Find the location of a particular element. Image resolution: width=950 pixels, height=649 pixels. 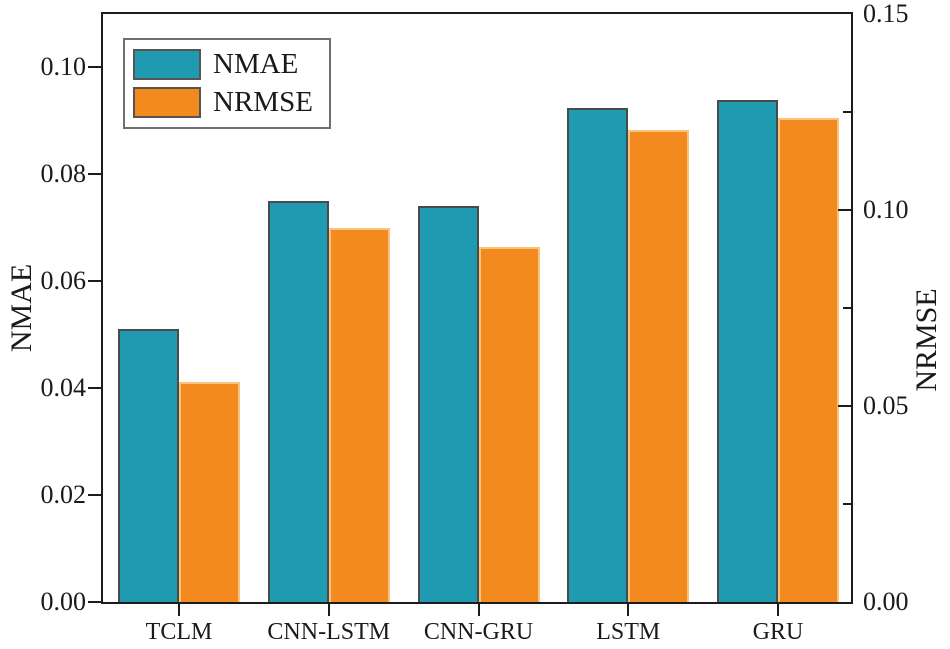

x-tick-label-tclm: TCLM is located at coordinates (179, 632).